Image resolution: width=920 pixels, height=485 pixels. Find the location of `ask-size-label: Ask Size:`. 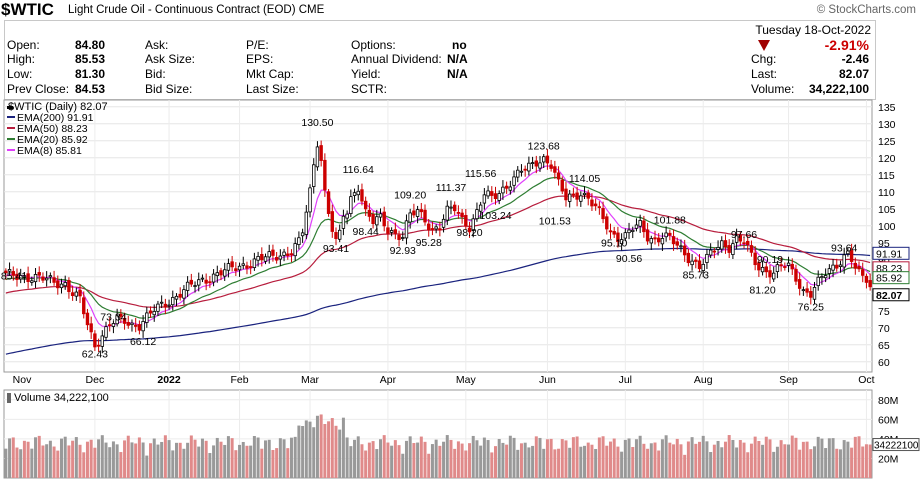

ask-size-label: Ask Size: is located at coordinates (170, 59).